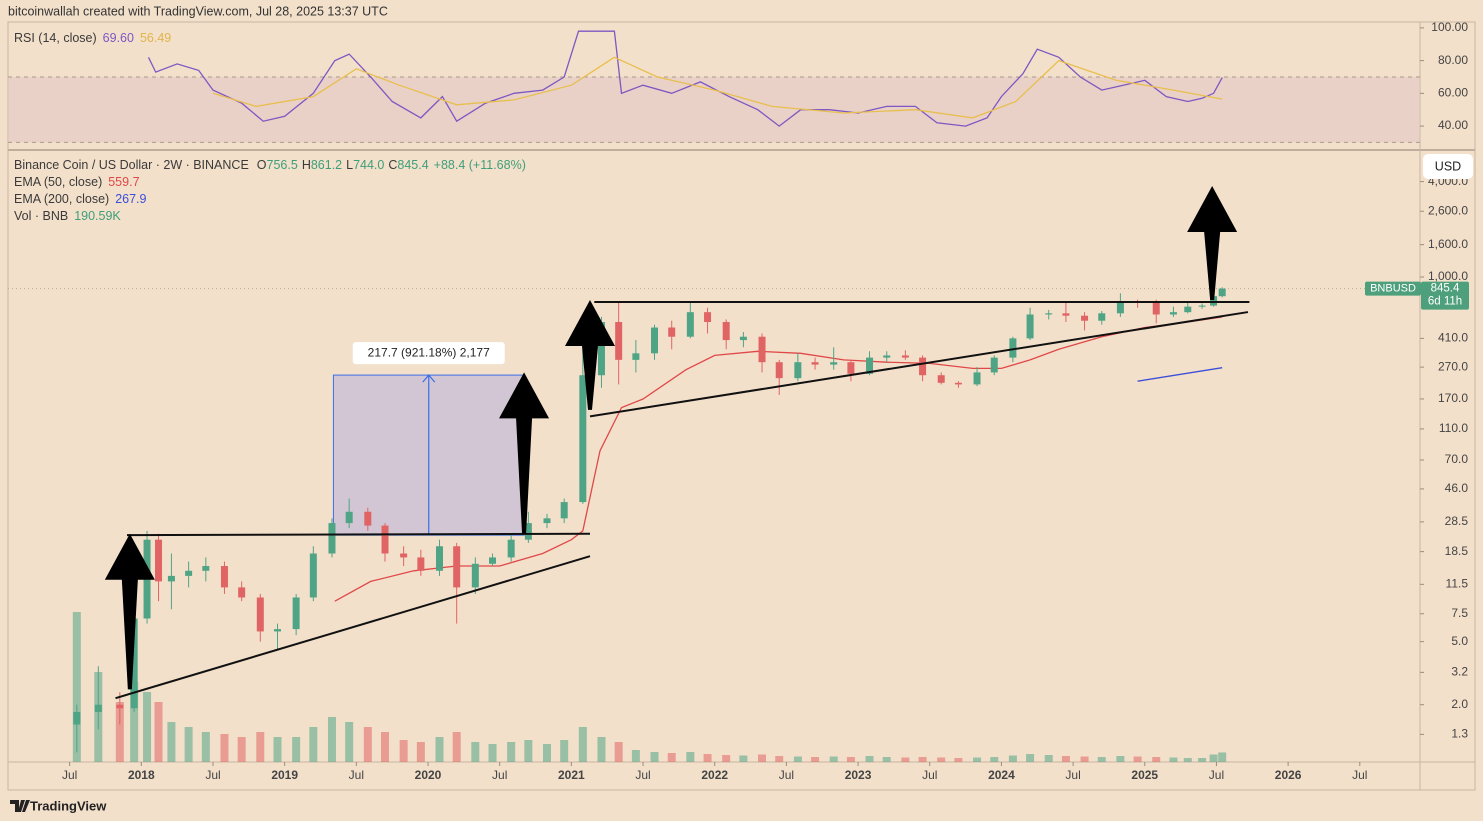  I want to click on y-tick-label: 70.0, so click(1457, 459).